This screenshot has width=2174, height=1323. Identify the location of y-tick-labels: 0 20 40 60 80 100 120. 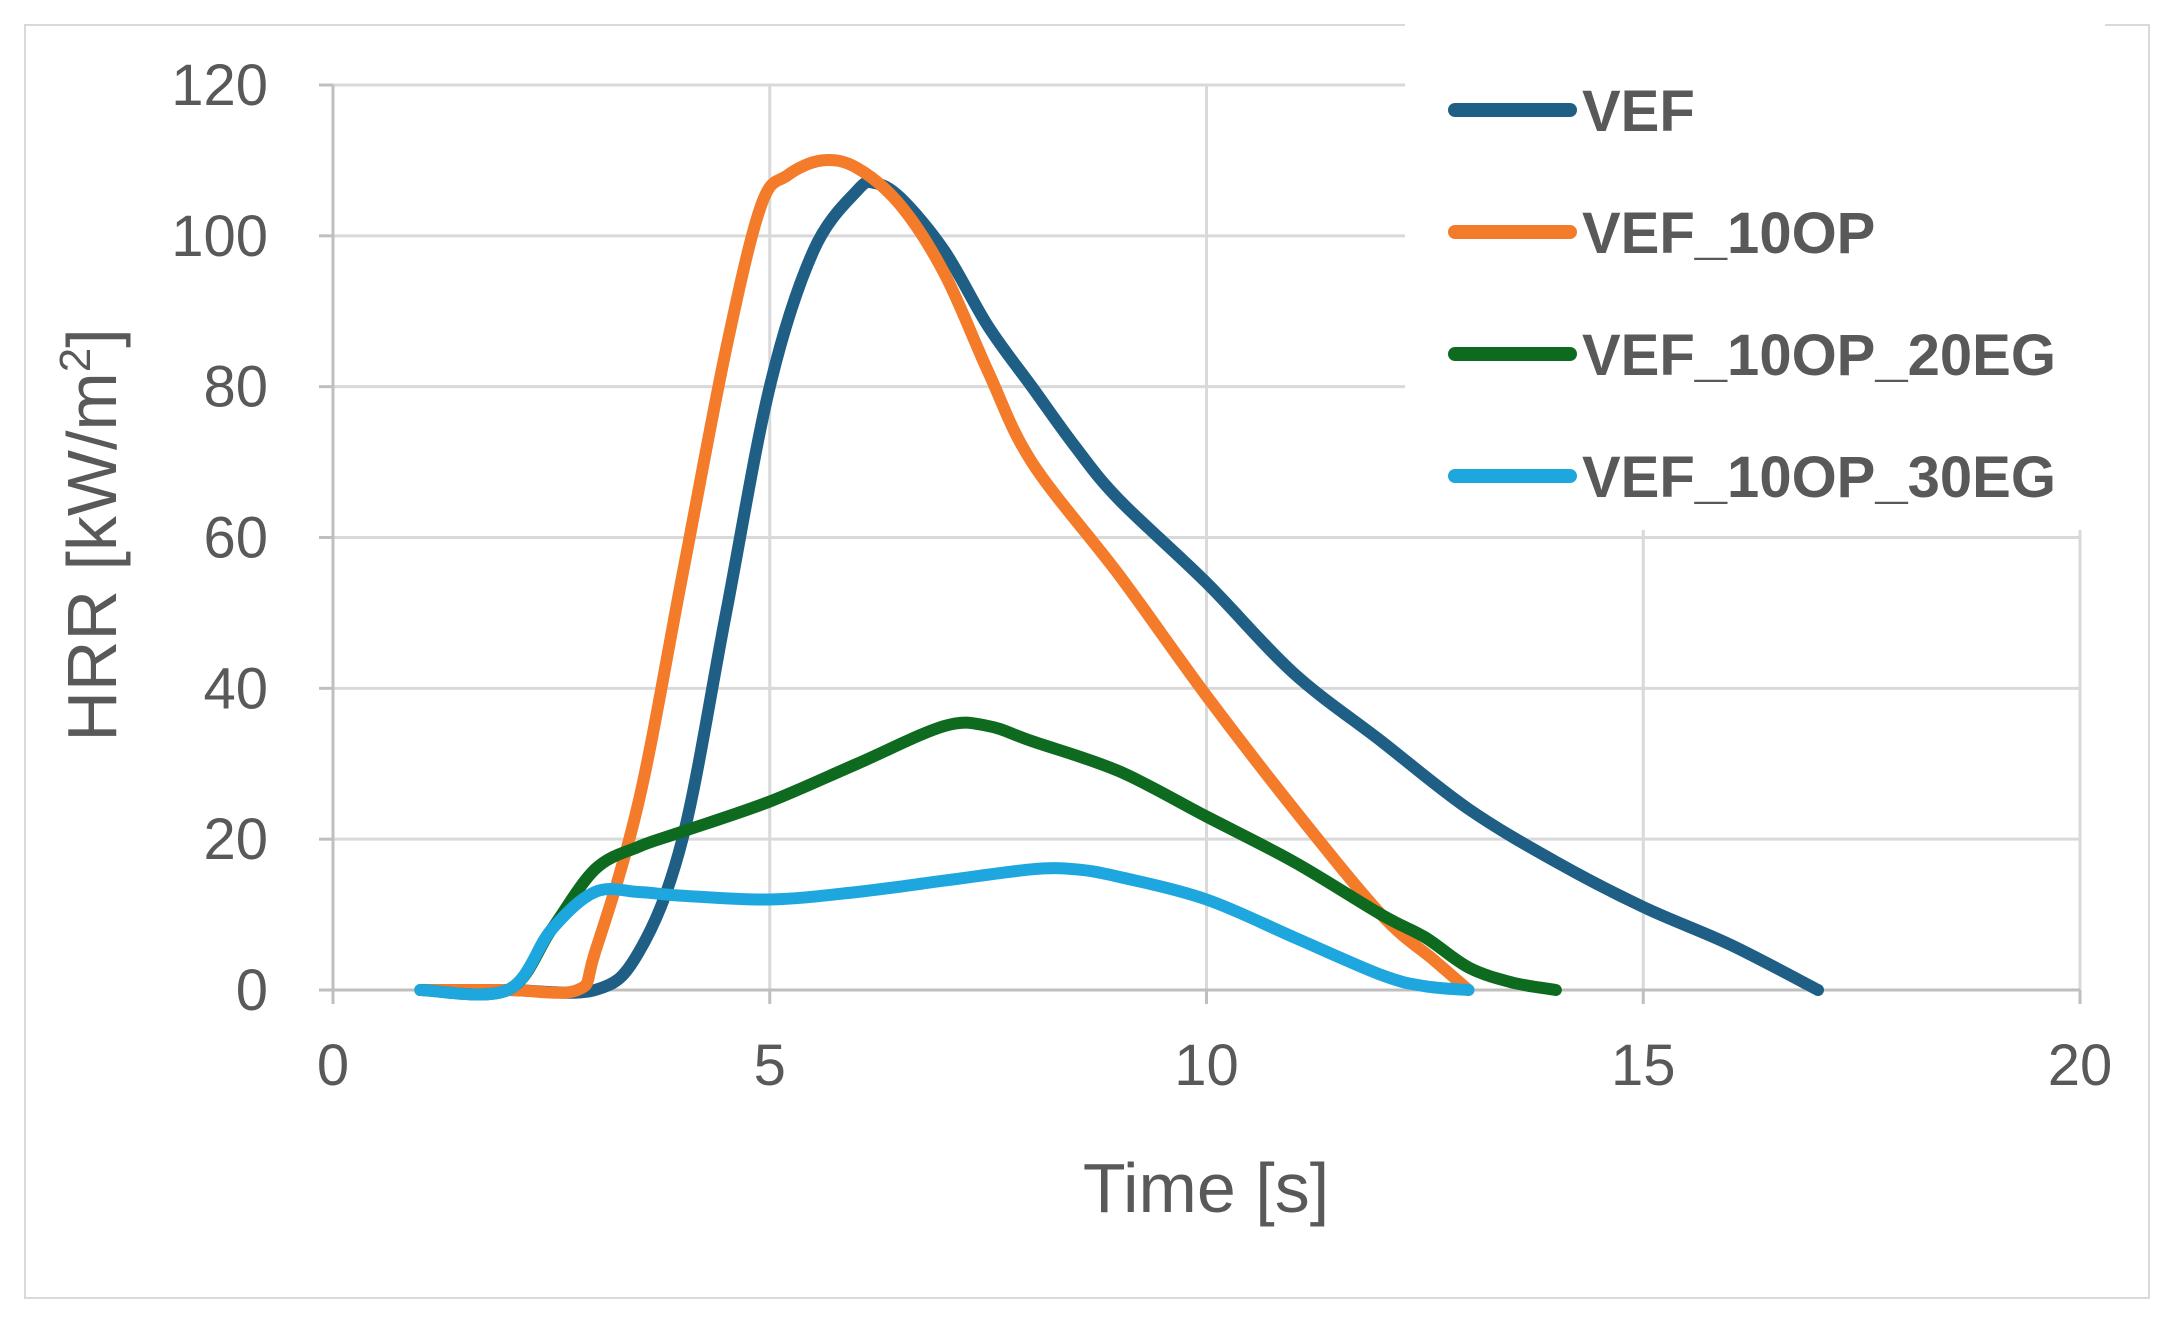
(219, 538).